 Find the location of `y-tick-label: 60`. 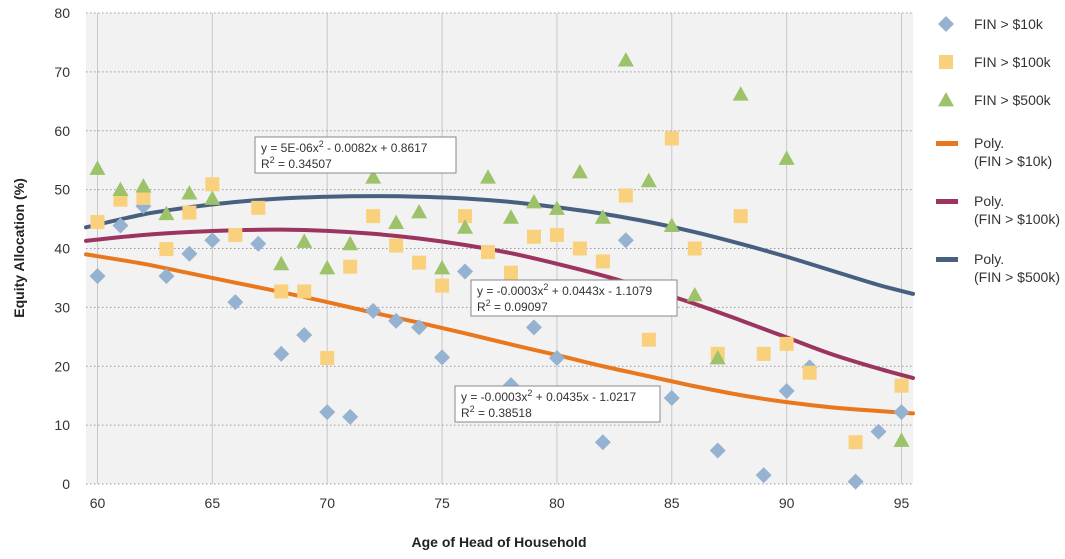

y-tick-label: 60 is located at coordinates (62, 131).